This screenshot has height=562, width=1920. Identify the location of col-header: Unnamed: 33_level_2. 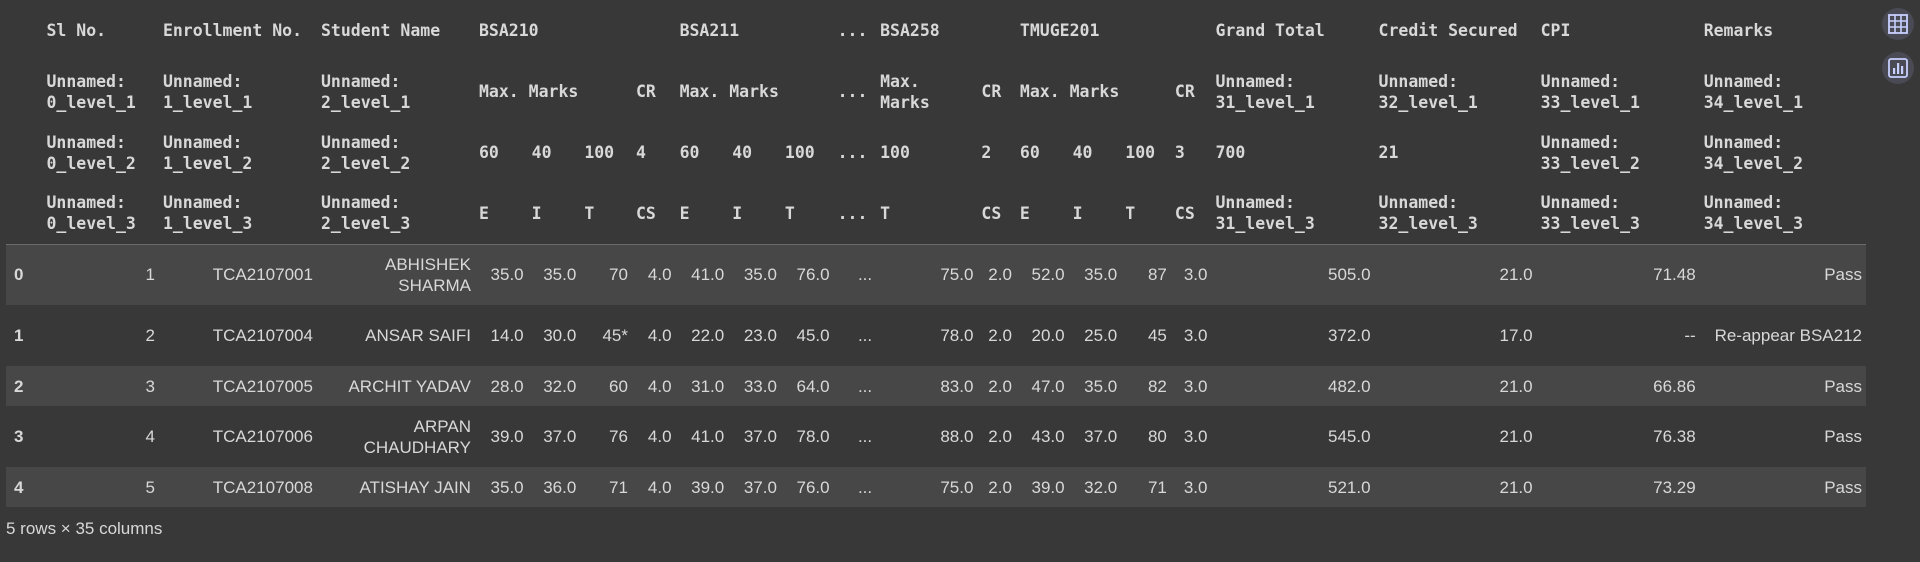
(1590, 152).